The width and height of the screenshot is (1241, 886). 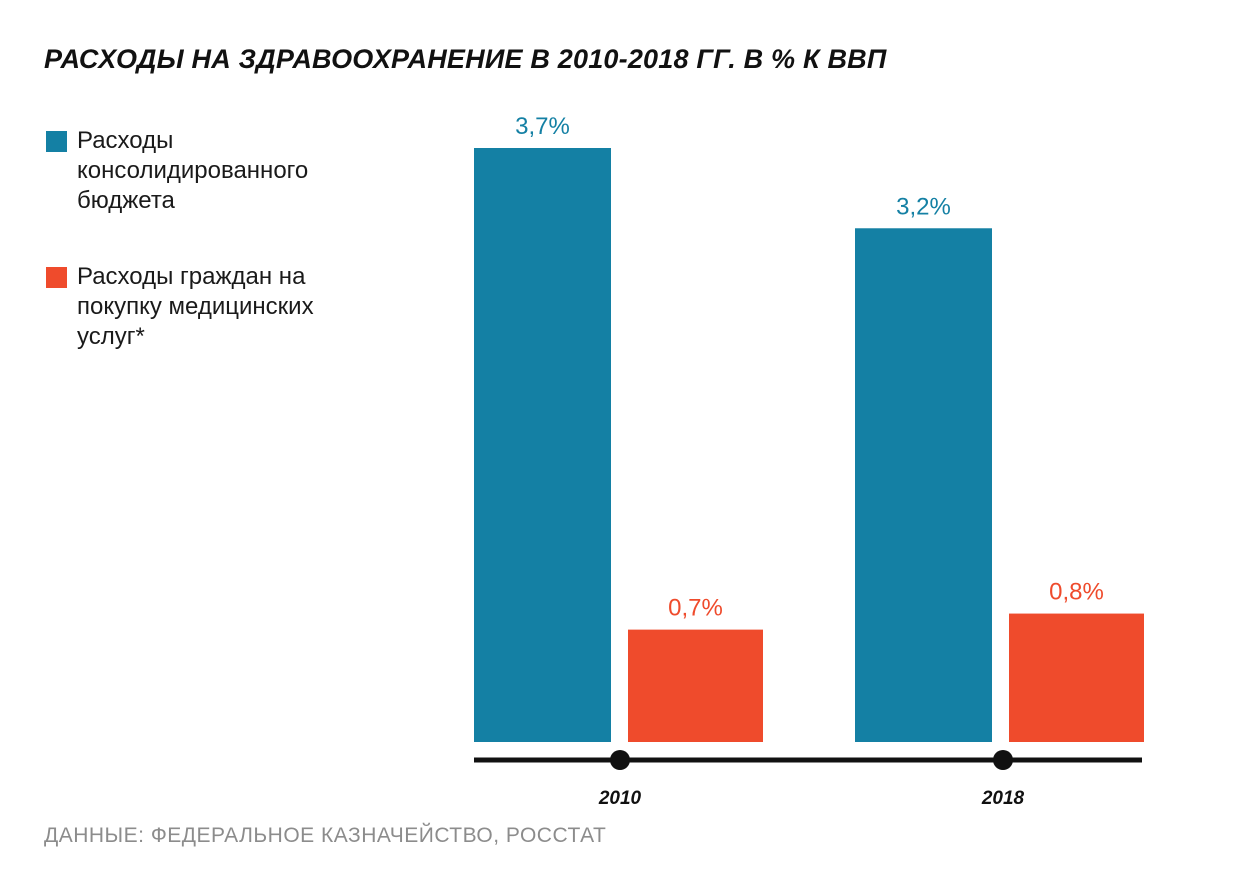 What do you see at coordinates (542, 445) in the screenshot?
I see `bar-budget-2010` at bounding box center [542, 445].